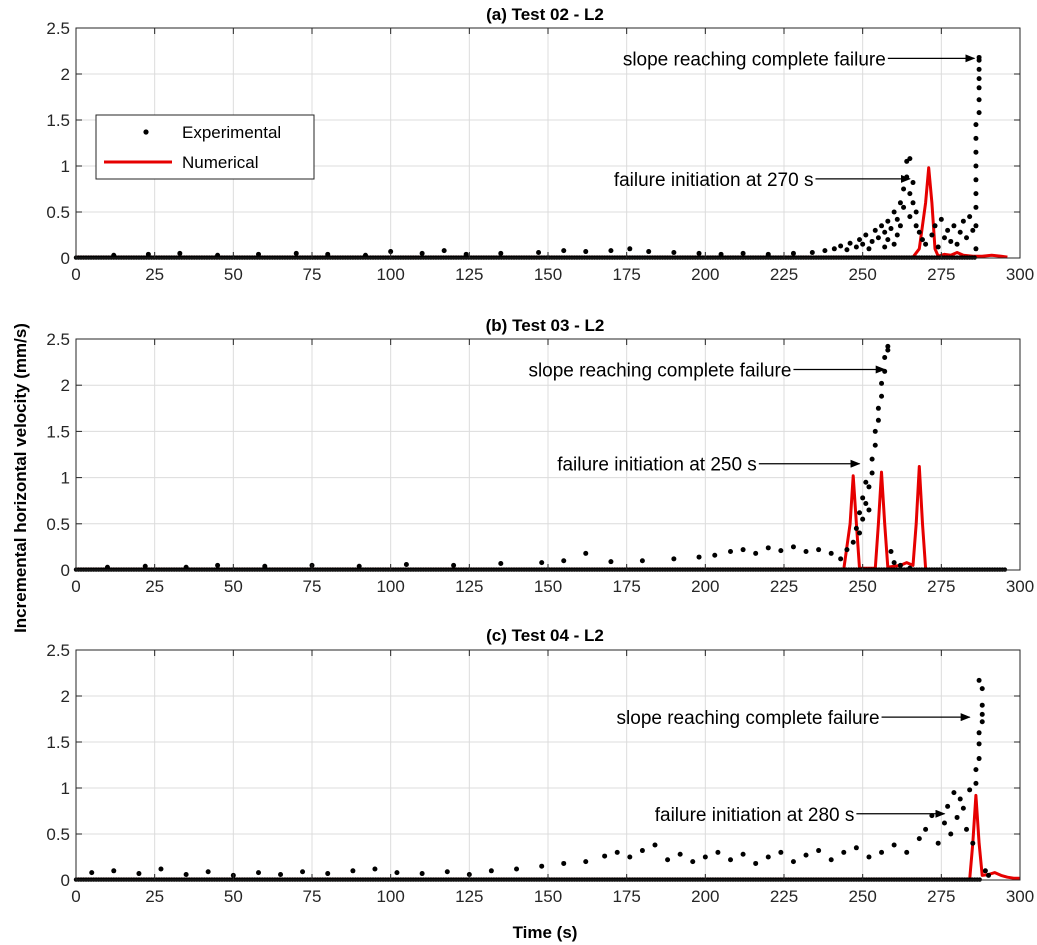  Describe the element at coordinates (469, 896) in the screenshot. I see `x-tick-label: 125` at that location.